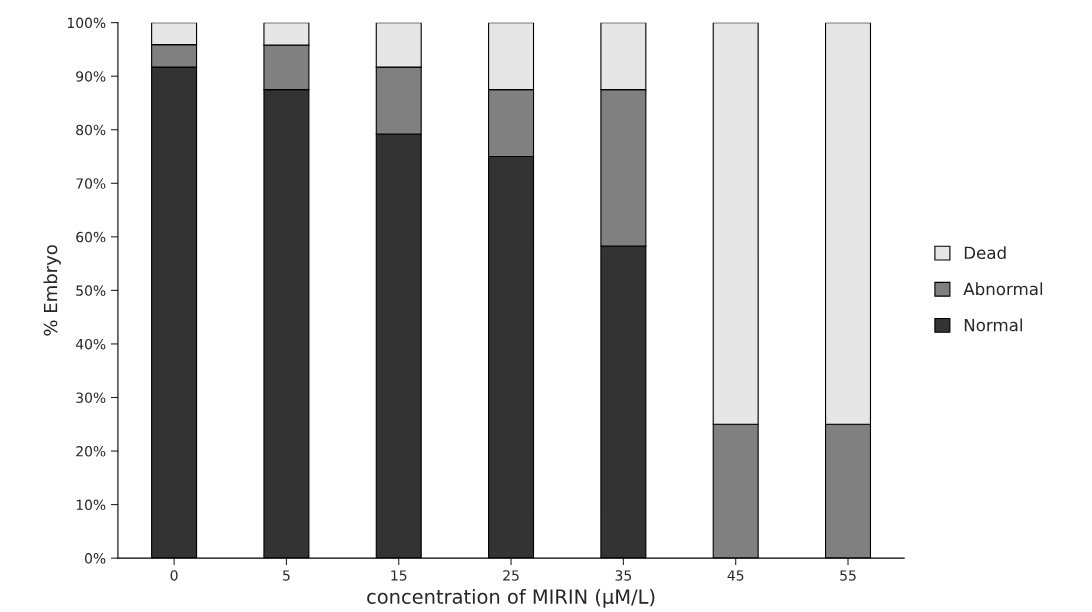 The height and width of the screenshot is (612, 1092). I want to click on x-tick-label: 45, so click(735, 575).